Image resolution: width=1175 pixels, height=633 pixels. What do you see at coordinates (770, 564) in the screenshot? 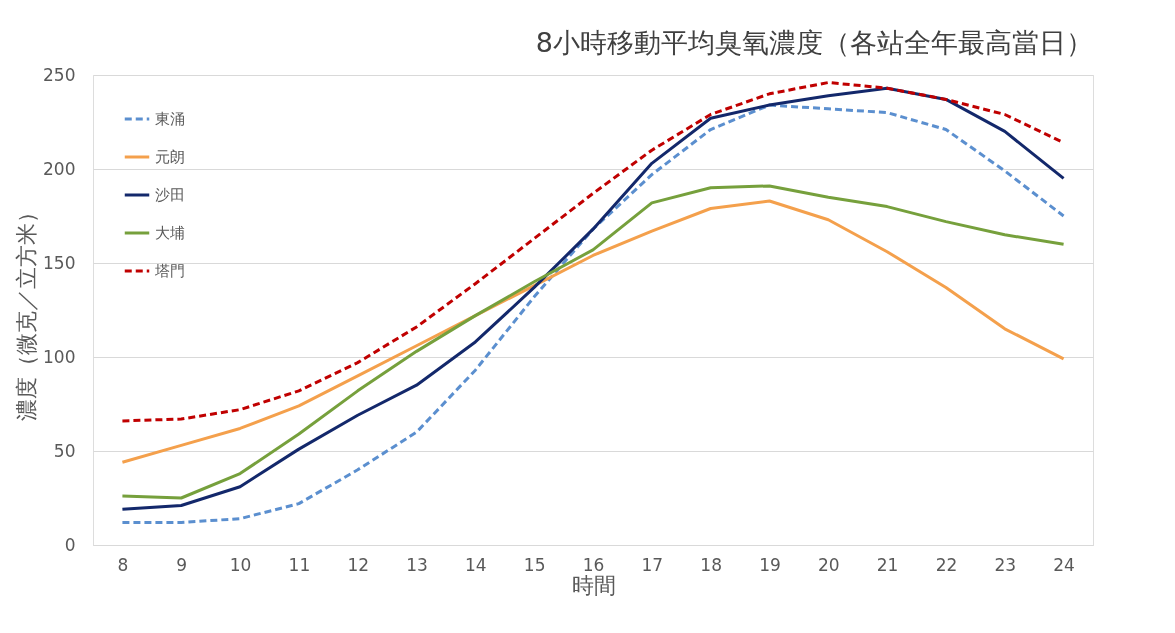
I see `x-tick-label: 19` at bounding box center [770, 564].